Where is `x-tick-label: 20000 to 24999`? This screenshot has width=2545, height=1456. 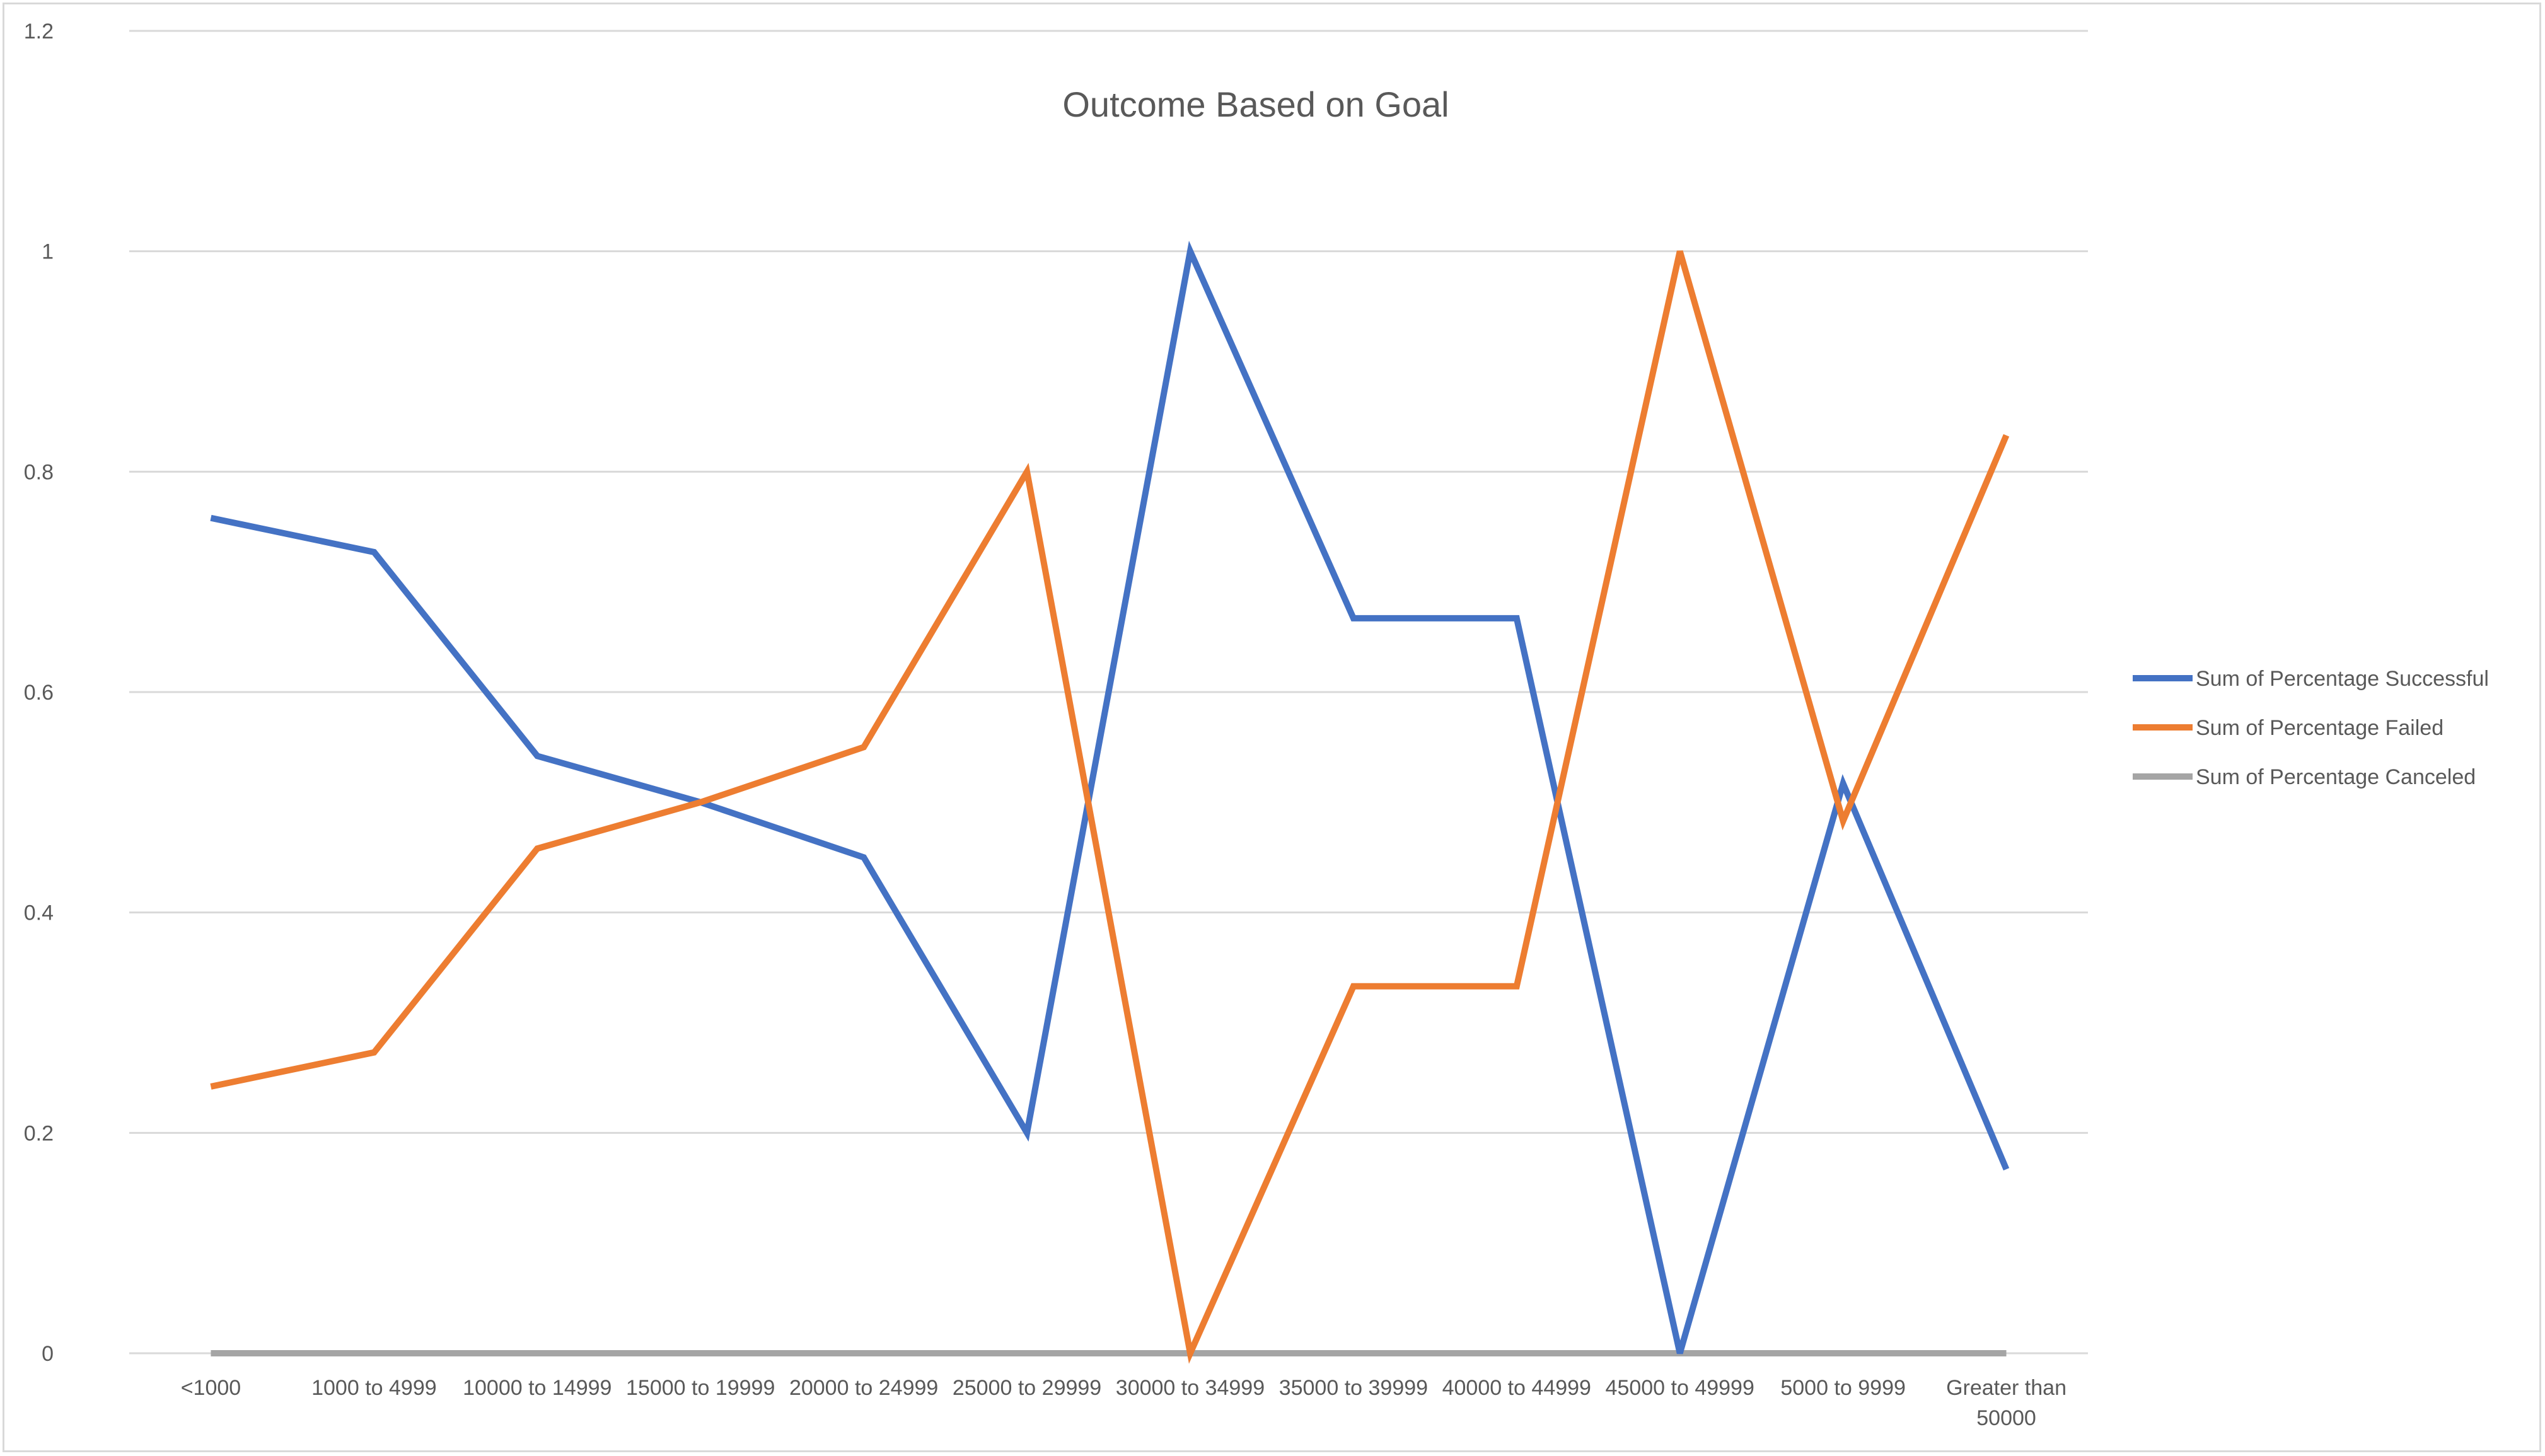
x-tick-label: 20000 to 24999 is located at coordinates (863, 1388).